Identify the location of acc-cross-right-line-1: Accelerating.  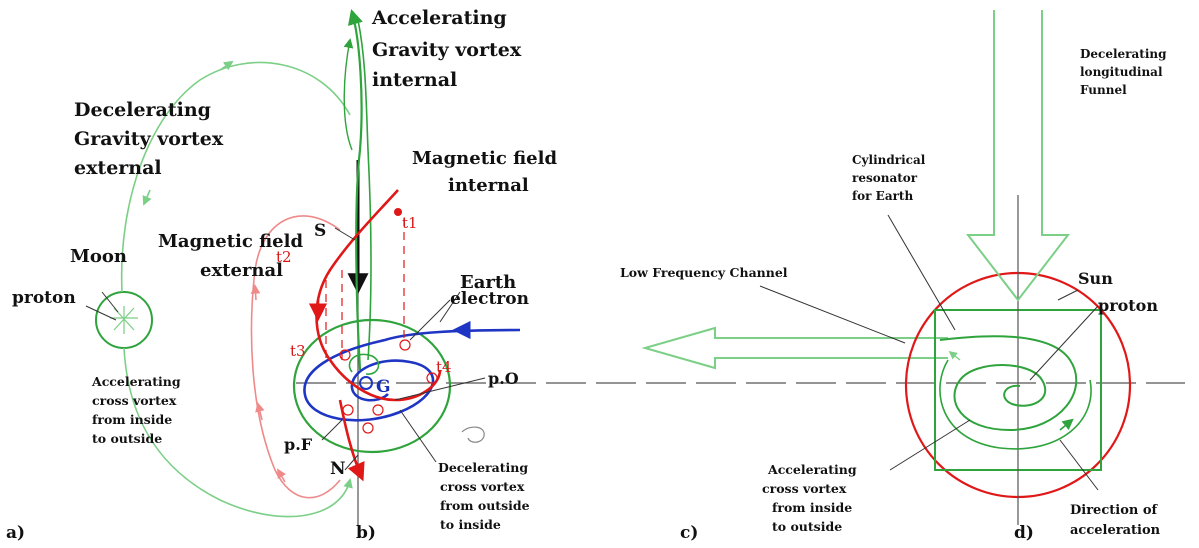
(812, 469).